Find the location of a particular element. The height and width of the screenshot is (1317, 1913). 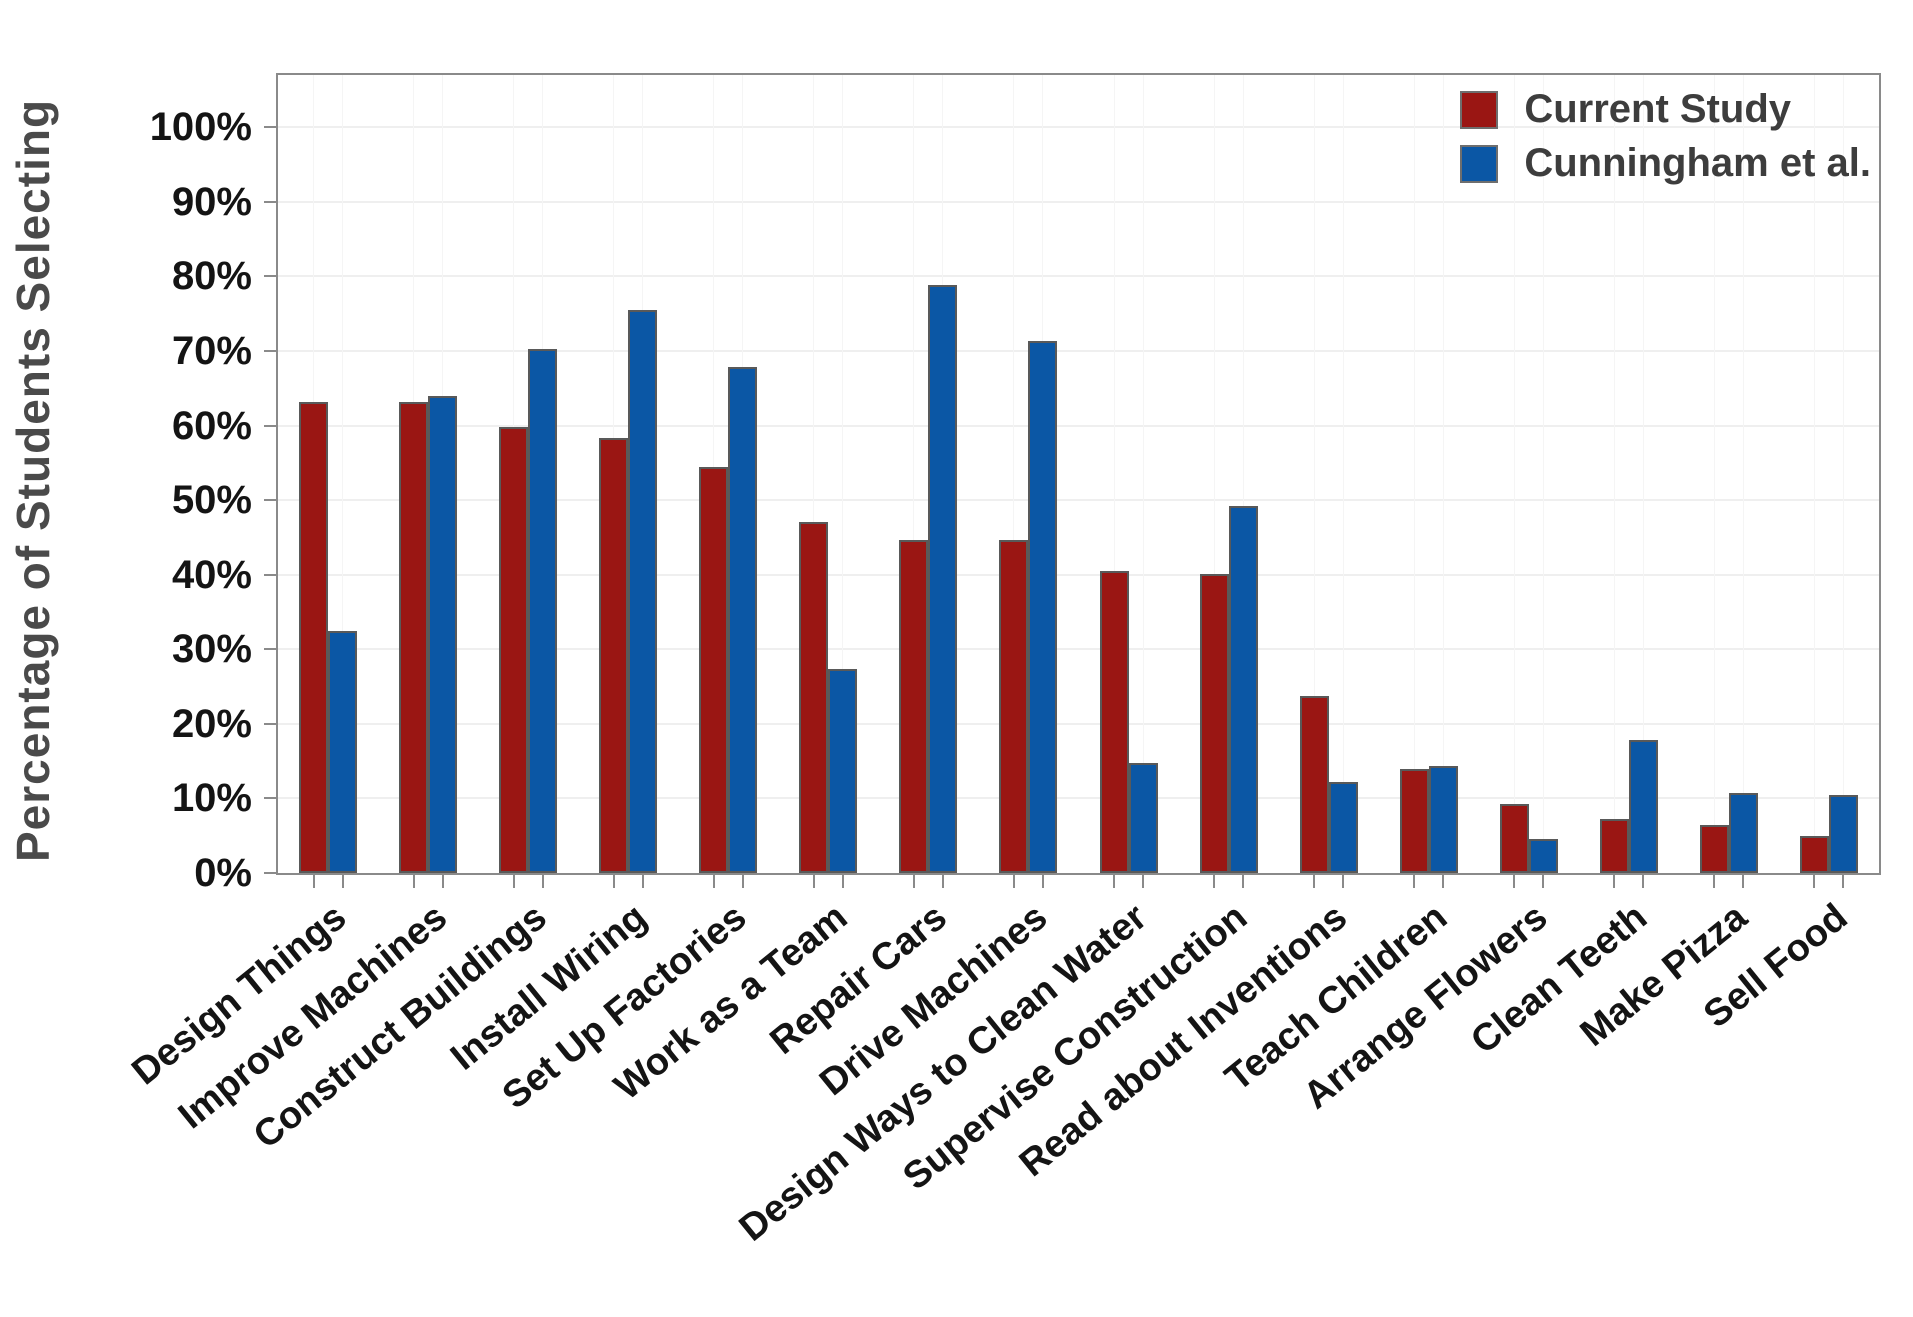

y-tick-label: 20% is located at coordinates (211, 723).